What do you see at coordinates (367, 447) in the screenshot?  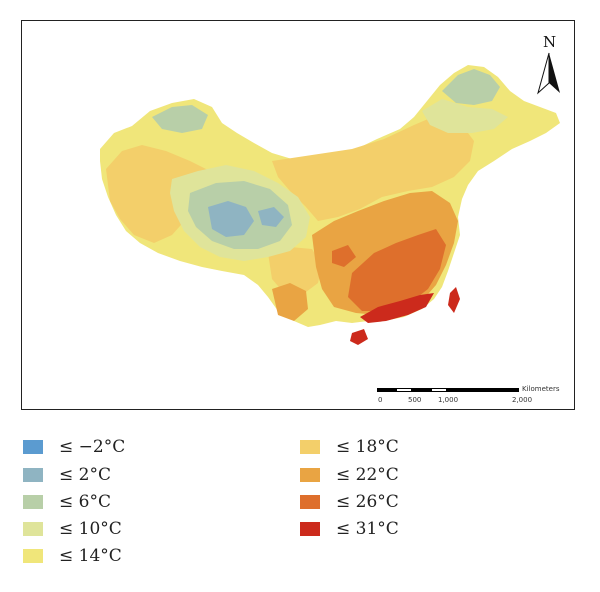 I see `legend-label: ≤ 18°C` at bounding box center [367, 447].